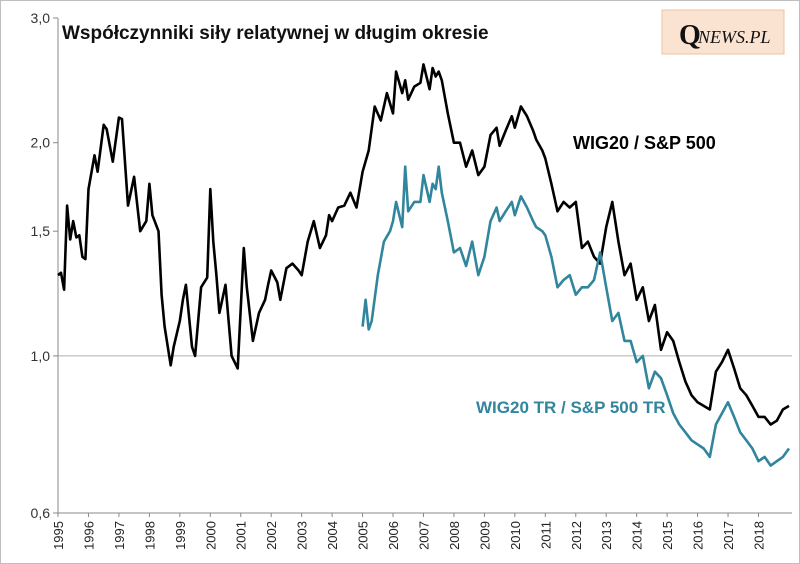 This screenshot has height=564, width=800. Describe the element at coordinates (728, 535) in the screenshot. I see `x-tick-label: 2017` at that location.